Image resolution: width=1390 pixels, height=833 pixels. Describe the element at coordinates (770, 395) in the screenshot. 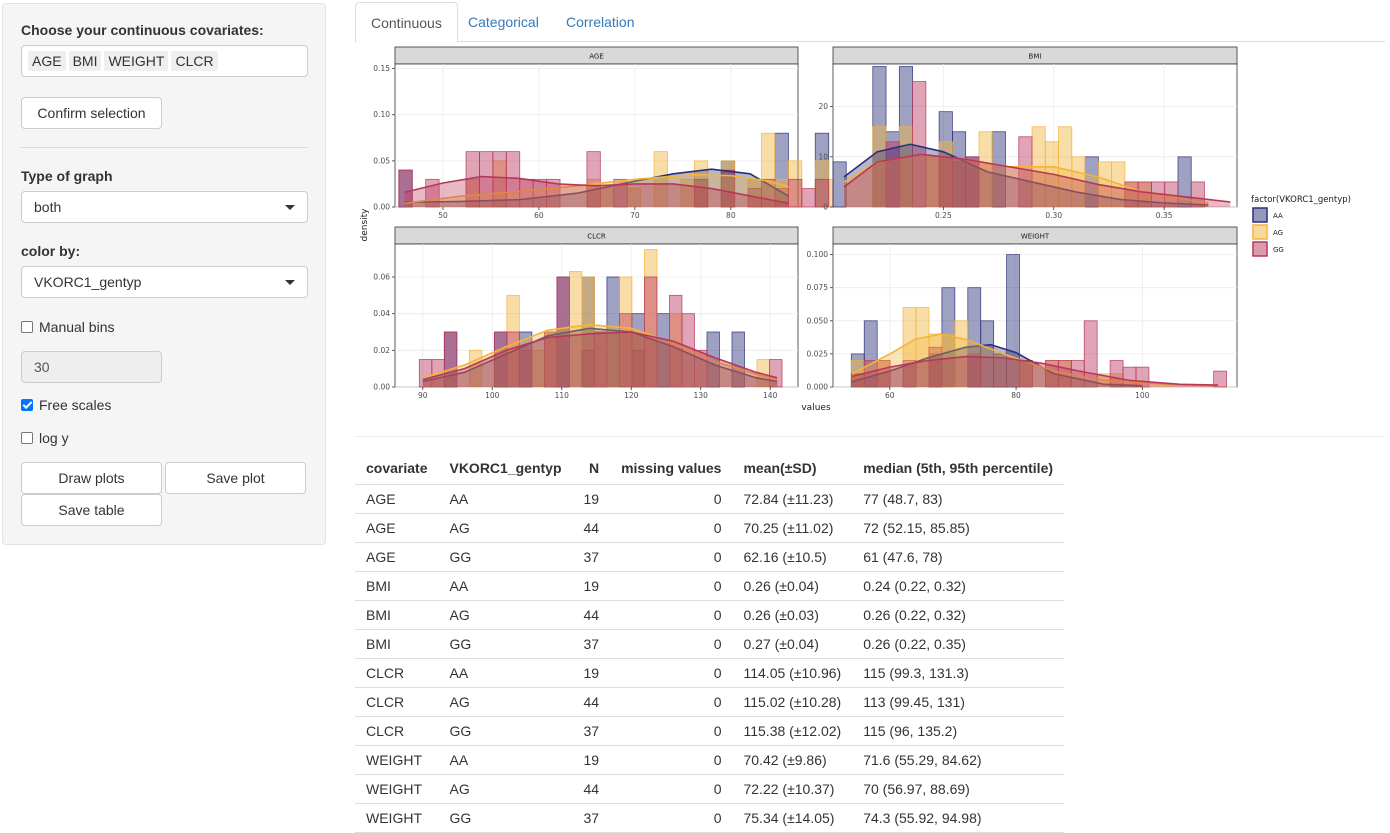

I see `x-tick-label: 140` at that location.